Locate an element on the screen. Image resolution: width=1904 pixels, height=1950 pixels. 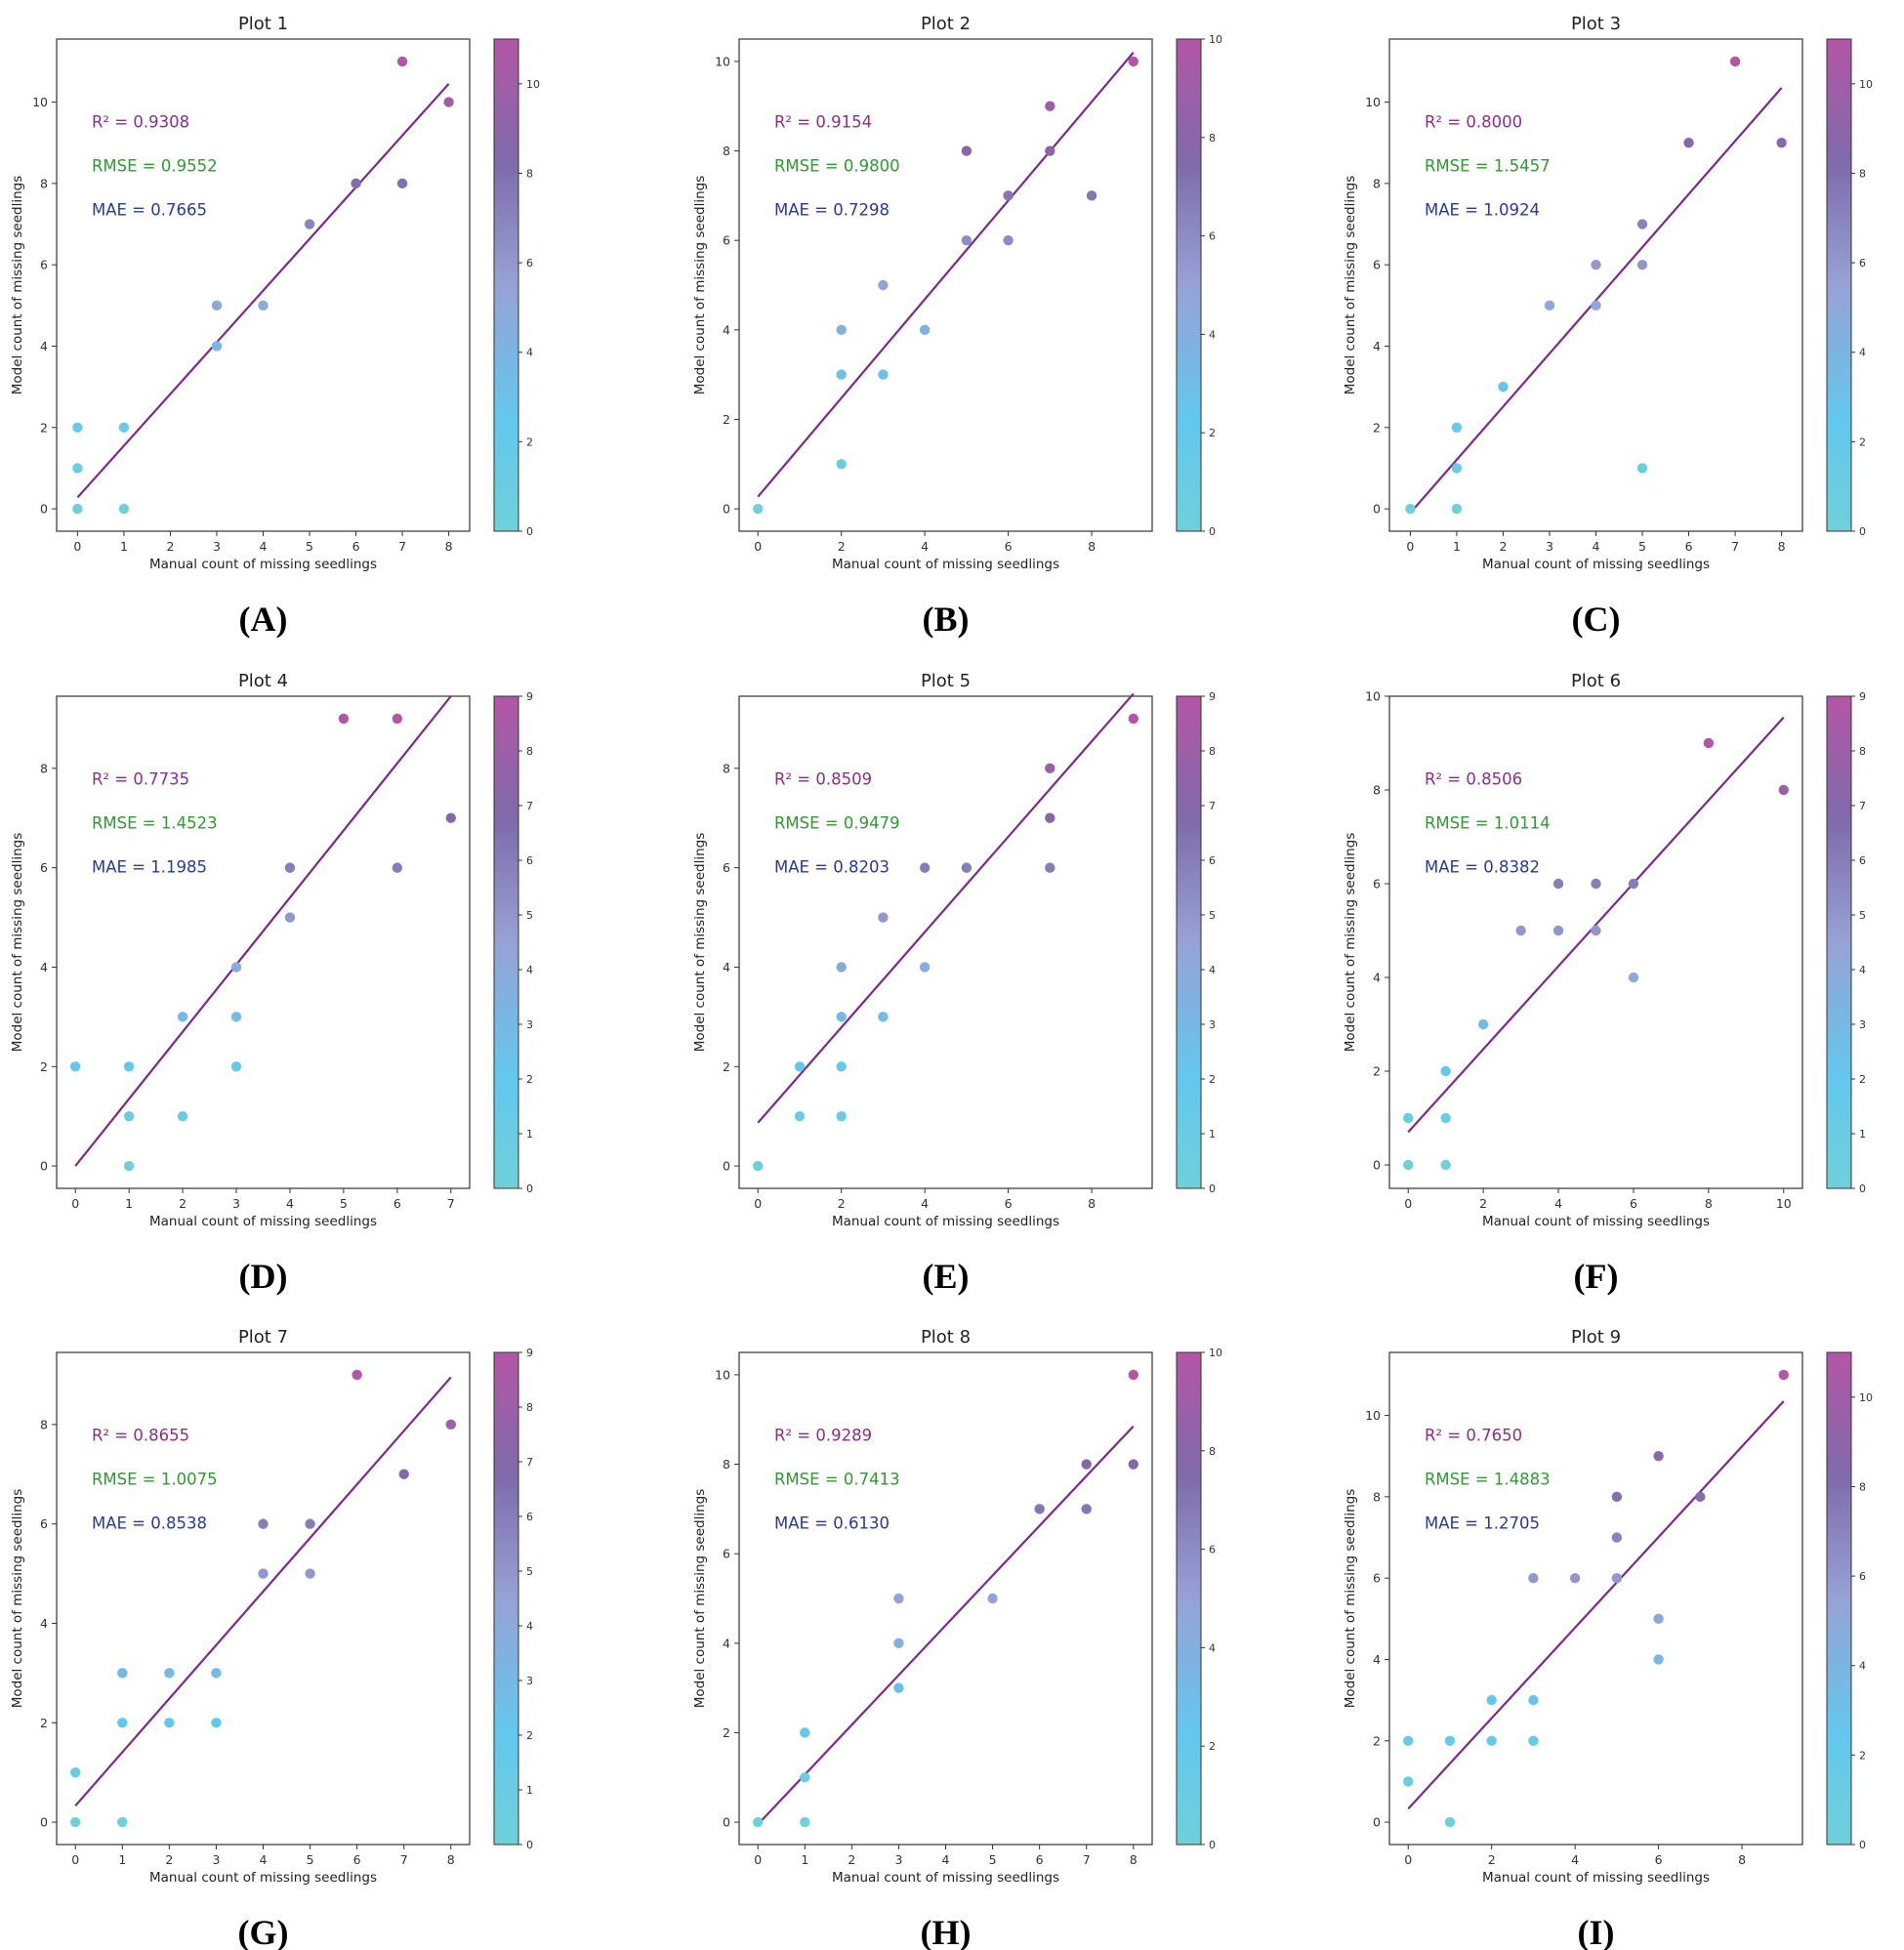
chart9-colorbar-tick-label: 4 is located at coordinates (1862, 1666).